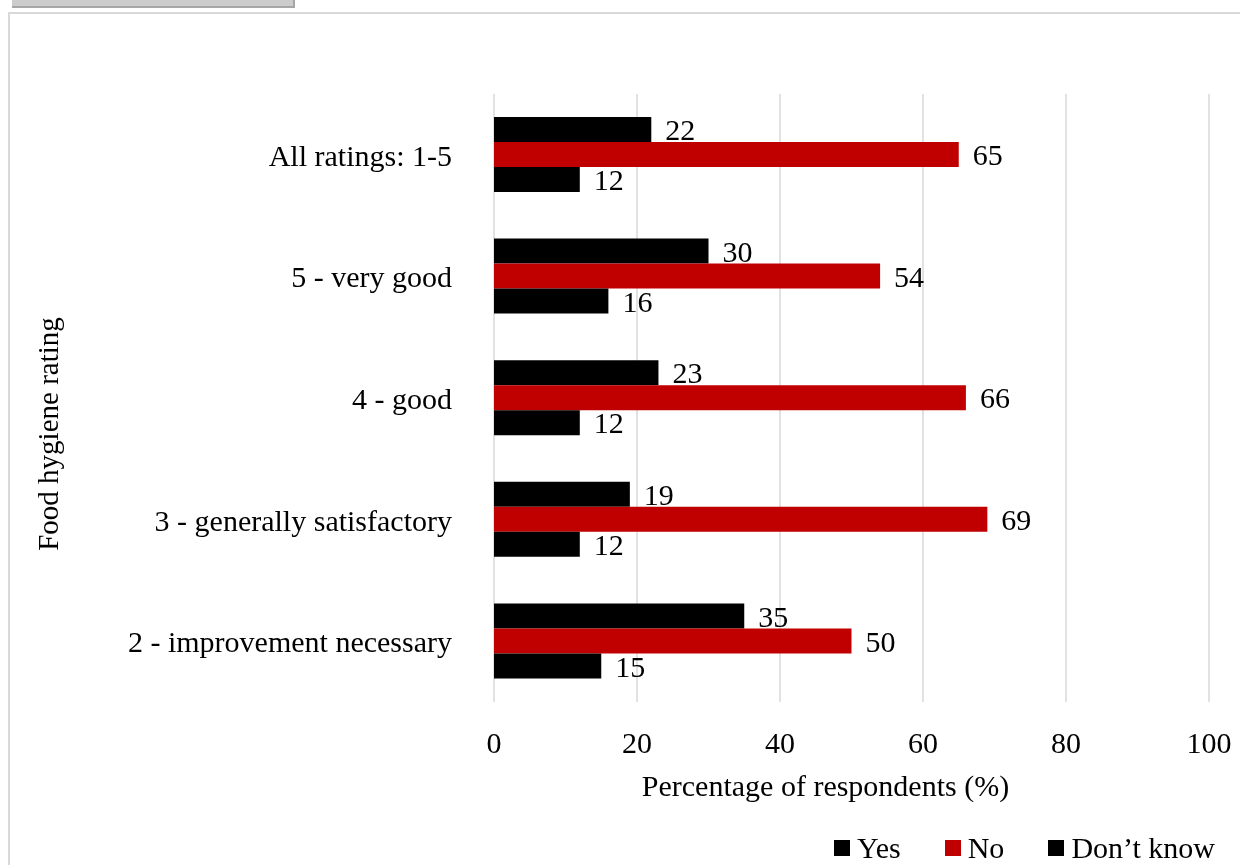  Describe the element at coordinates (303, 520) in the screenshot. I see `y-tick-label: 3 - generally satisfactory` at that location.